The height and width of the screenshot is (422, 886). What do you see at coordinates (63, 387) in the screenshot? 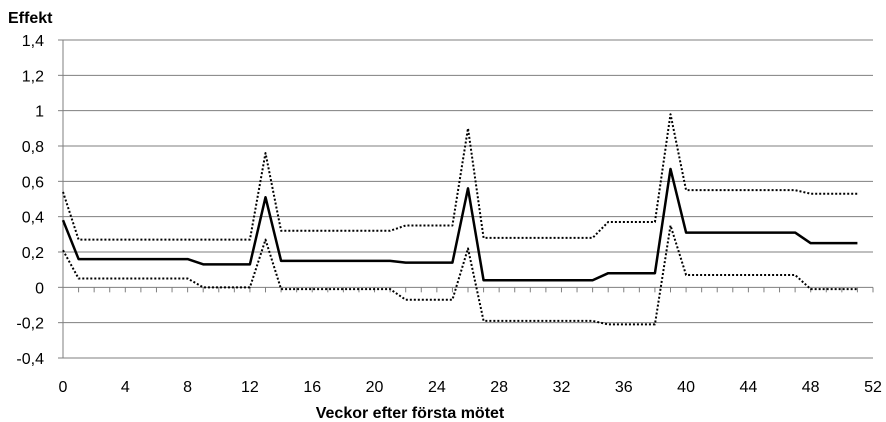
I see `x-tick-label: 0` at bounding box center [63, 387].